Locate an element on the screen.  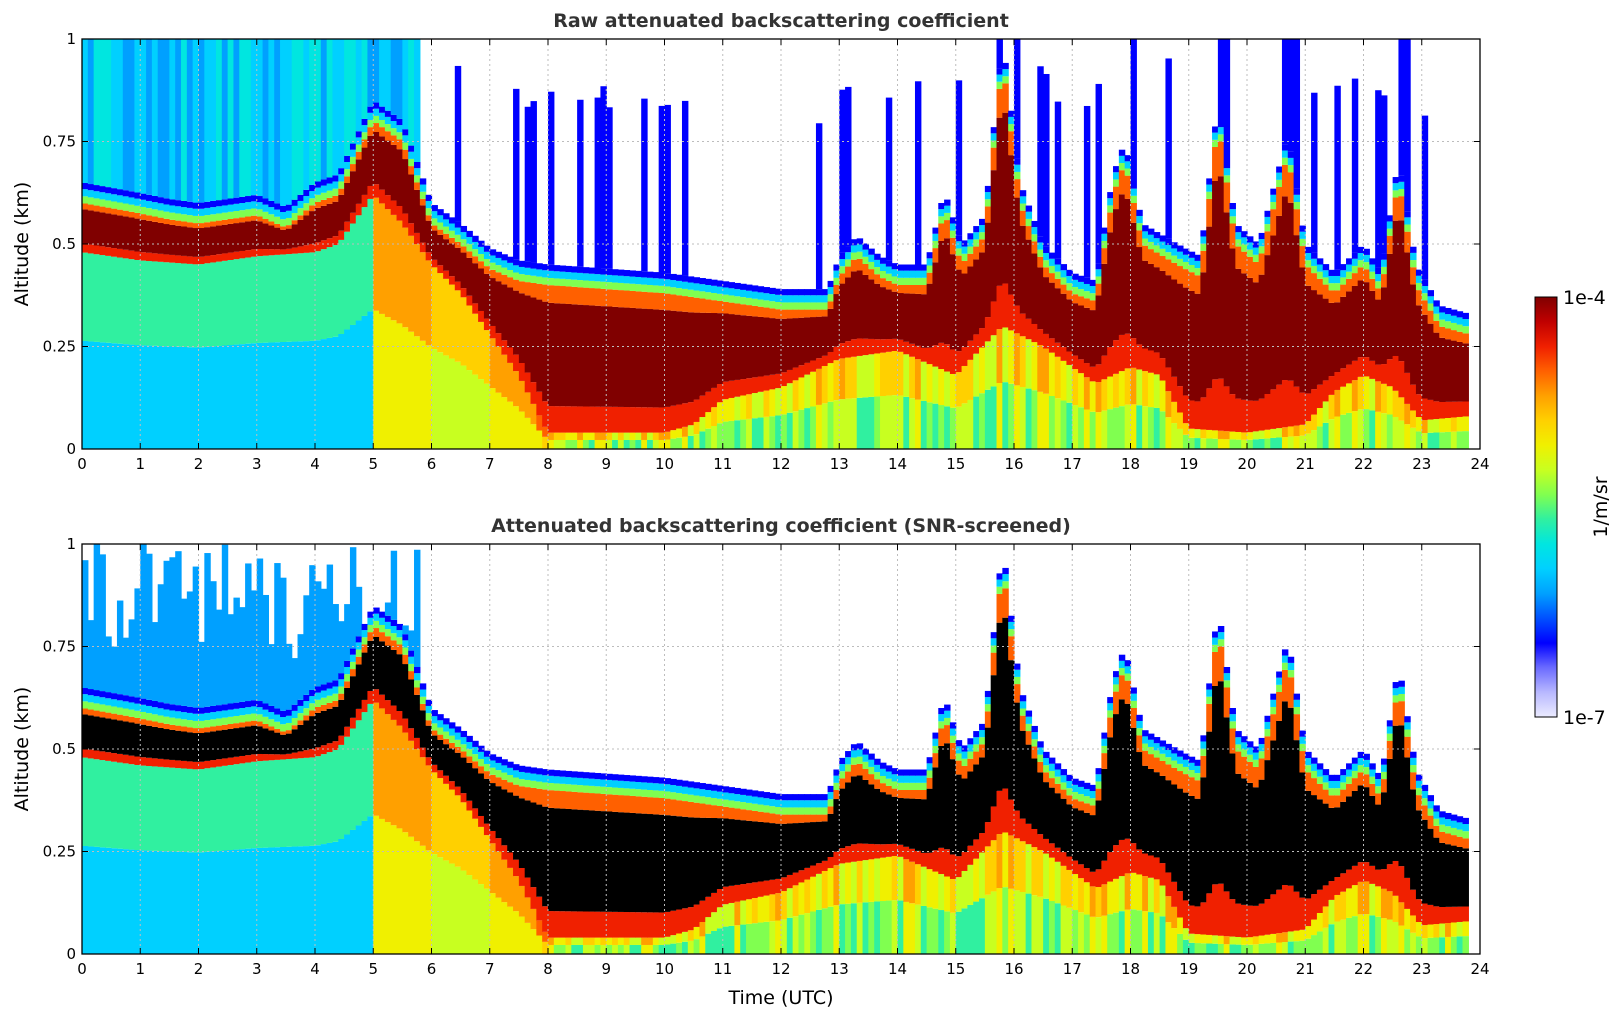
x-tick-label: 11 is located at coordinates (722, 969).